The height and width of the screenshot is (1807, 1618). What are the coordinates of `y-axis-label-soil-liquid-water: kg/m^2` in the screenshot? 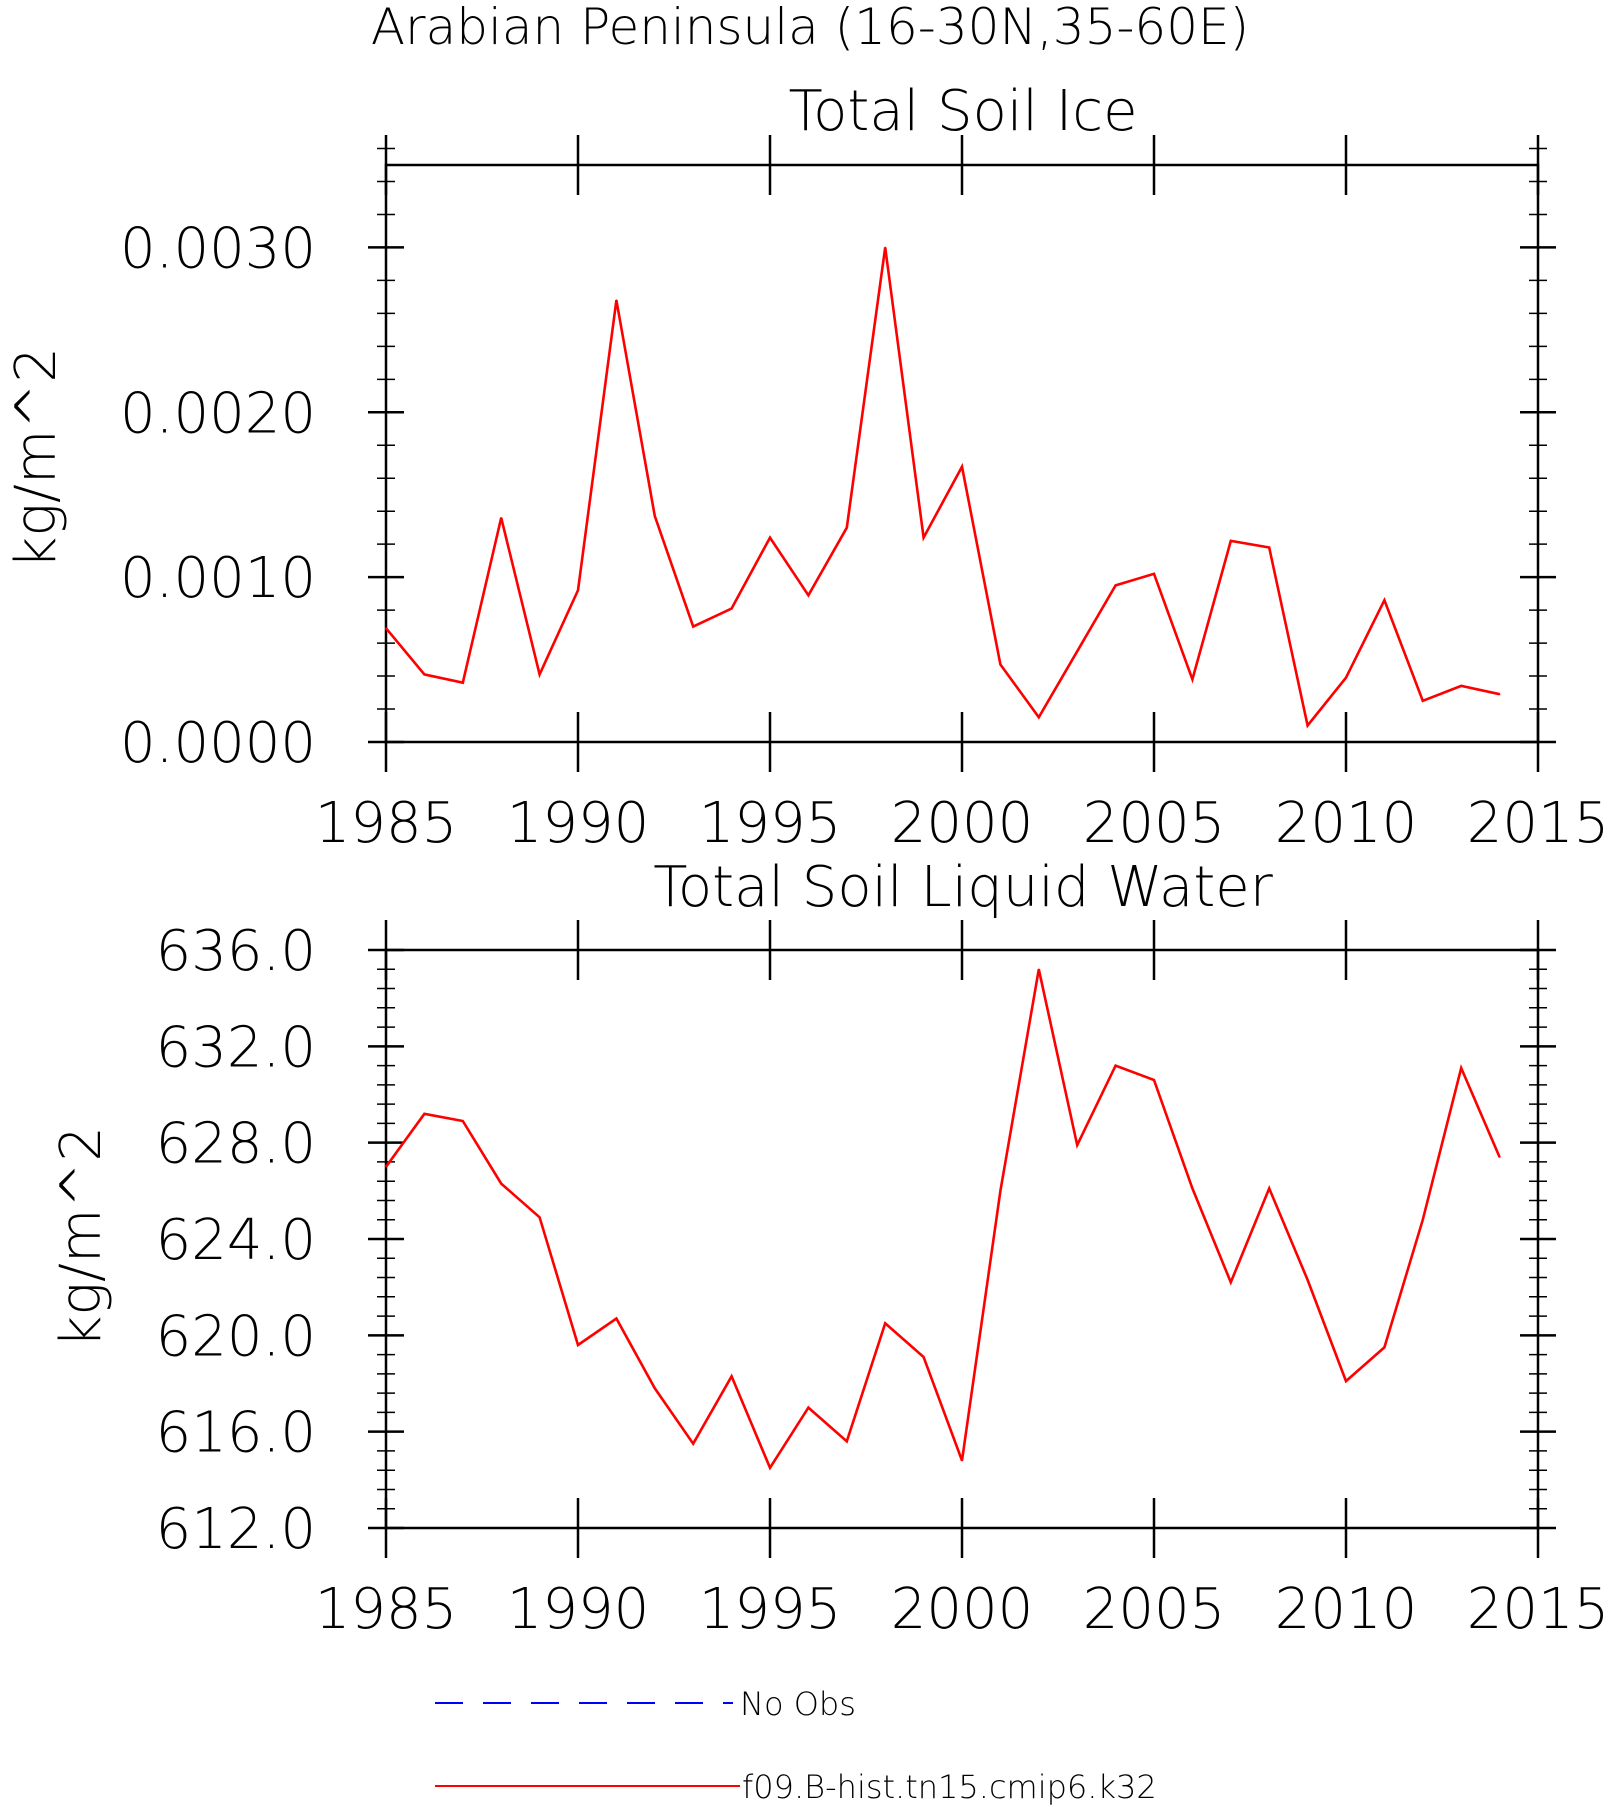 It's located at (81, 1237).